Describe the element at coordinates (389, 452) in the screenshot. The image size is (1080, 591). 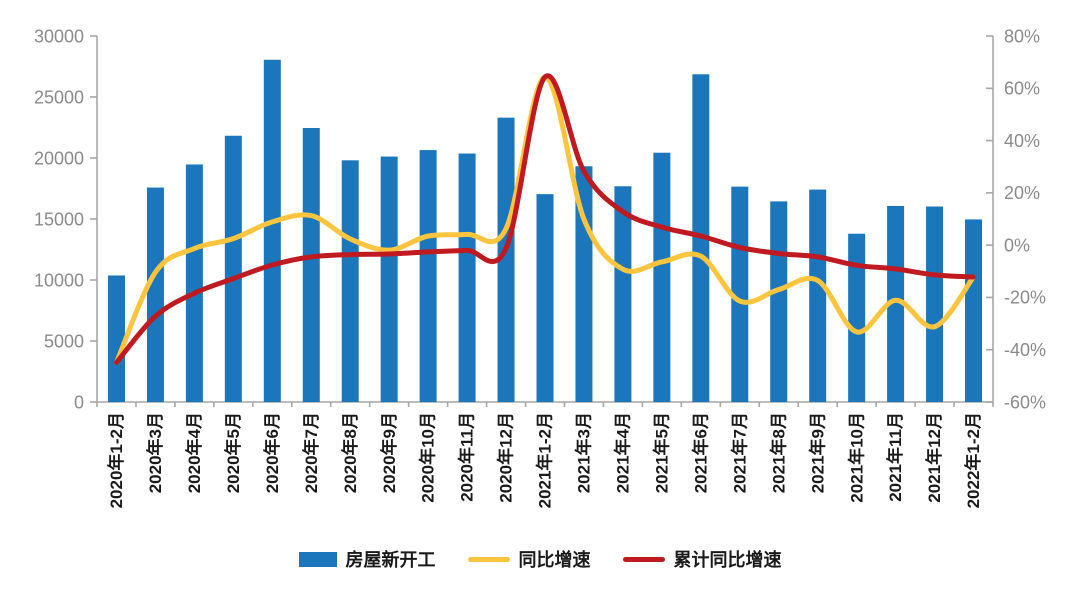
I see `svg-text: 2020年9月` at that location.